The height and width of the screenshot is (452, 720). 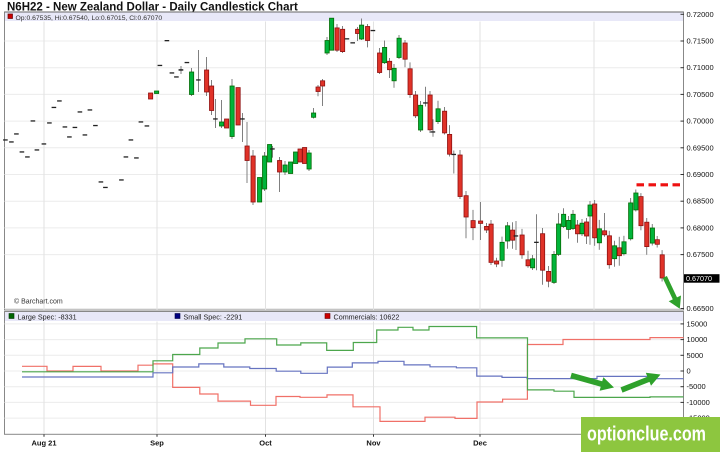 What do you see at coordinates (695, 355) in the screenshot?
I see `svg-text: 5000` at bounding box center [695, 355].